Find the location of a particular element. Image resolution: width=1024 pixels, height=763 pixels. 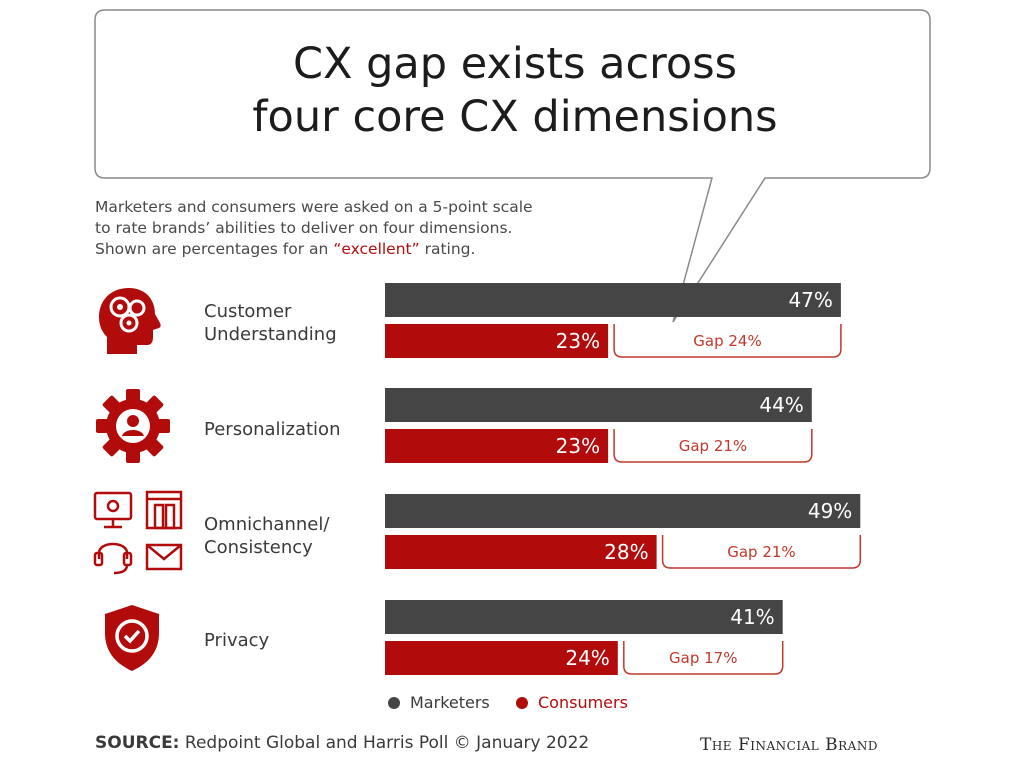

chart-title-line1: CX gap exists across is located at coordinates (515, 64).